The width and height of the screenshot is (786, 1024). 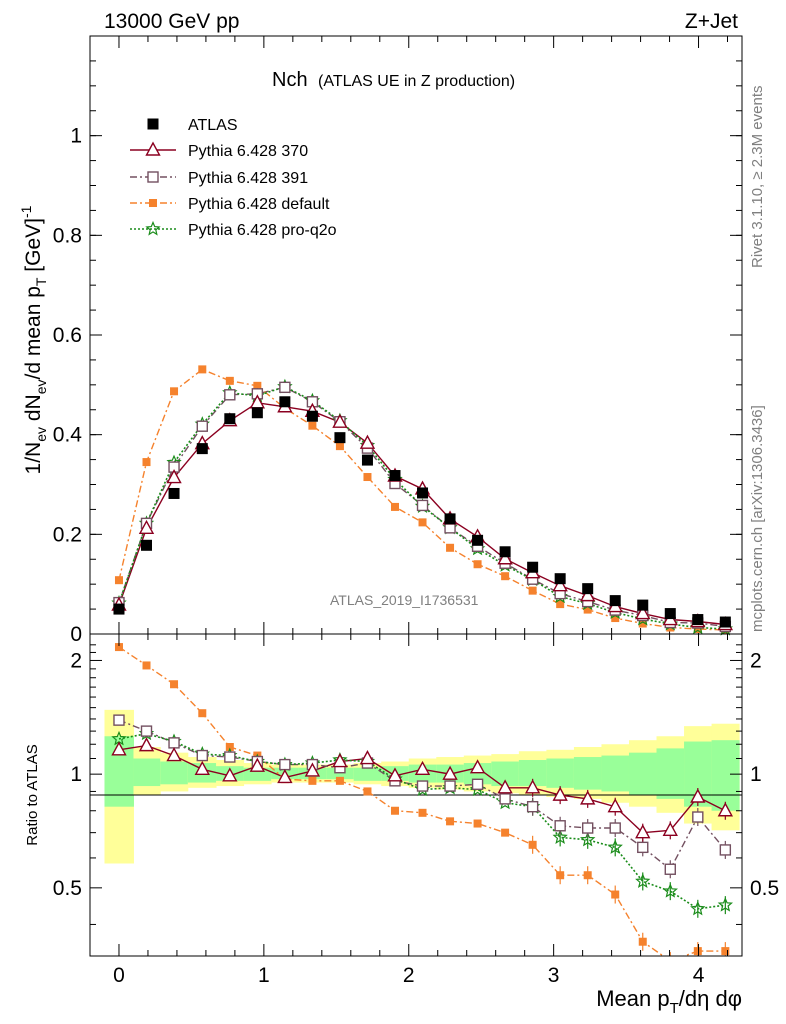 I want to click on legend-label-atlas: ATLAS, so click(x=213, y=125).